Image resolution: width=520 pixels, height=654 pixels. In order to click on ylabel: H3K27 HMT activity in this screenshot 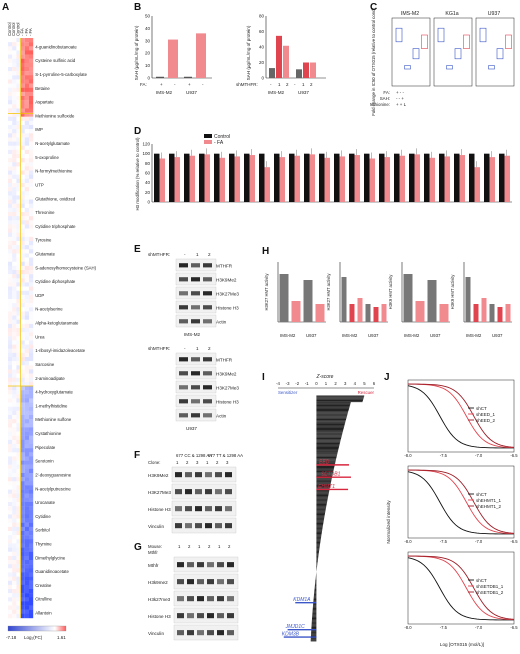, I will do `click(328, 292)`.